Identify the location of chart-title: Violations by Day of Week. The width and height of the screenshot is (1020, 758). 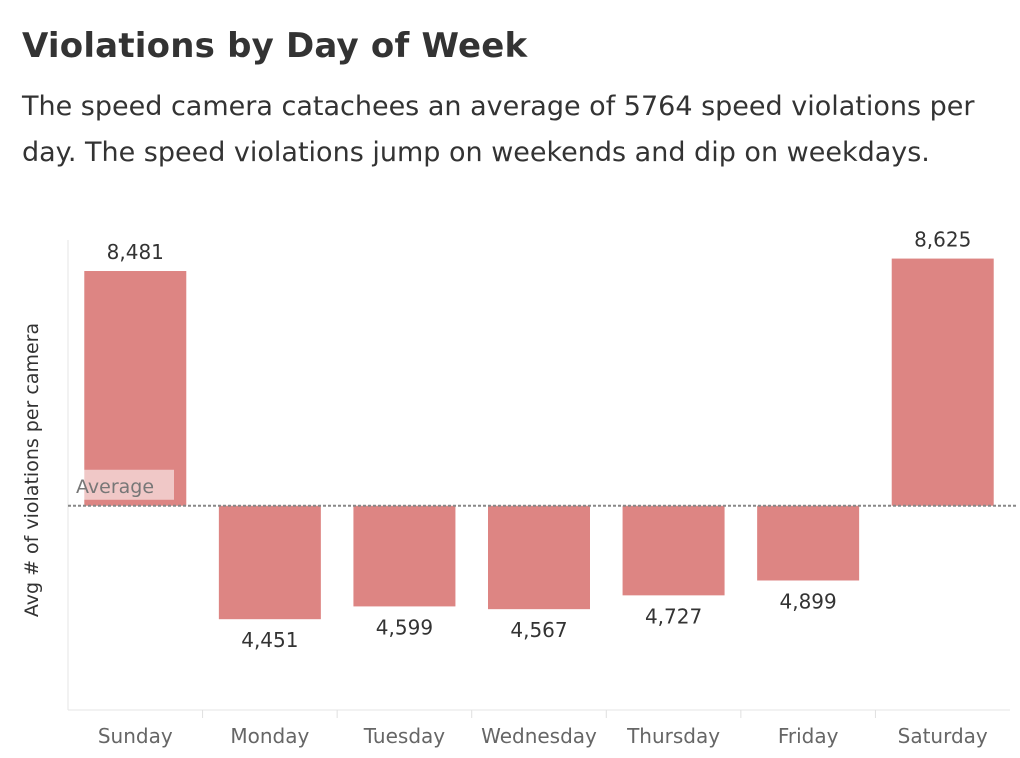
(275, 46).